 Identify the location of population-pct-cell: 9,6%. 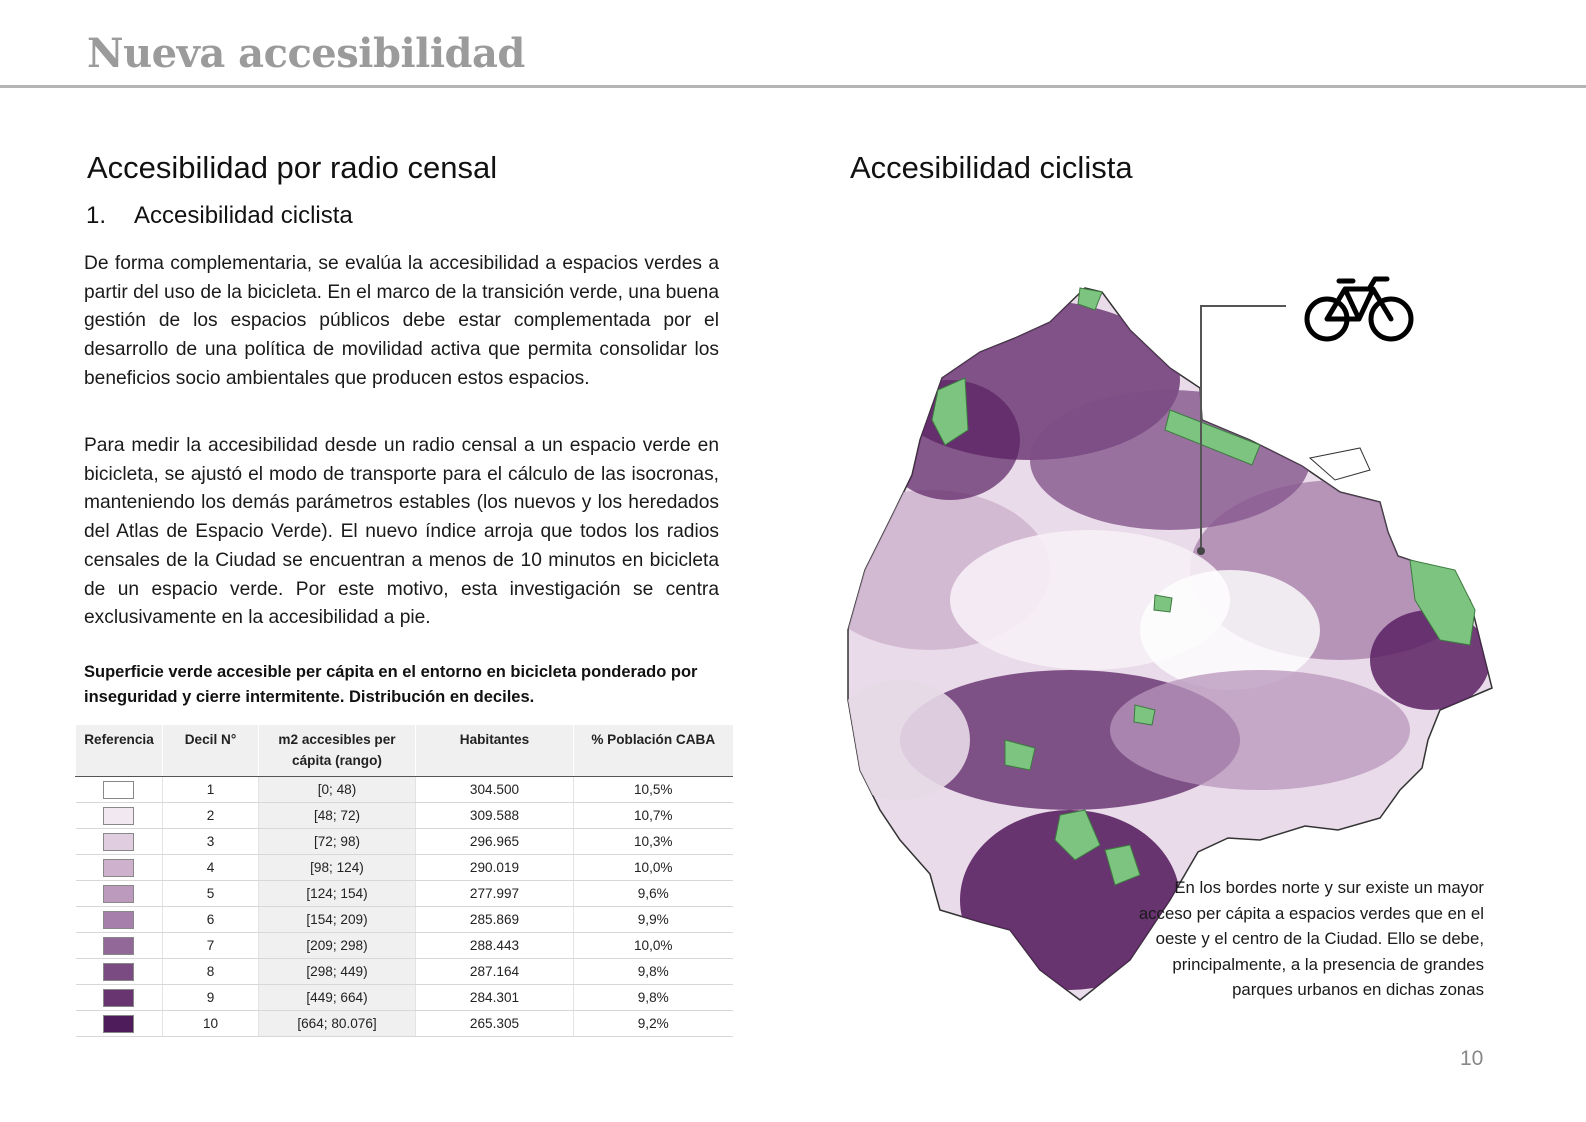
(653, 893).